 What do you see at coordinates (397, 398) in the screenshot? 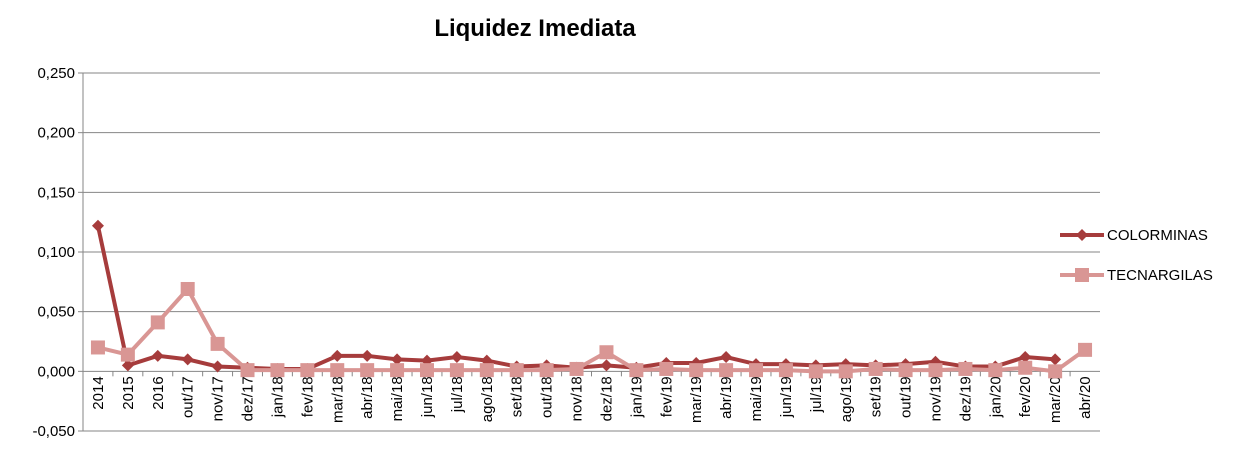
I see `x-tick-label: mai/18` at bounding box center [397, 398].